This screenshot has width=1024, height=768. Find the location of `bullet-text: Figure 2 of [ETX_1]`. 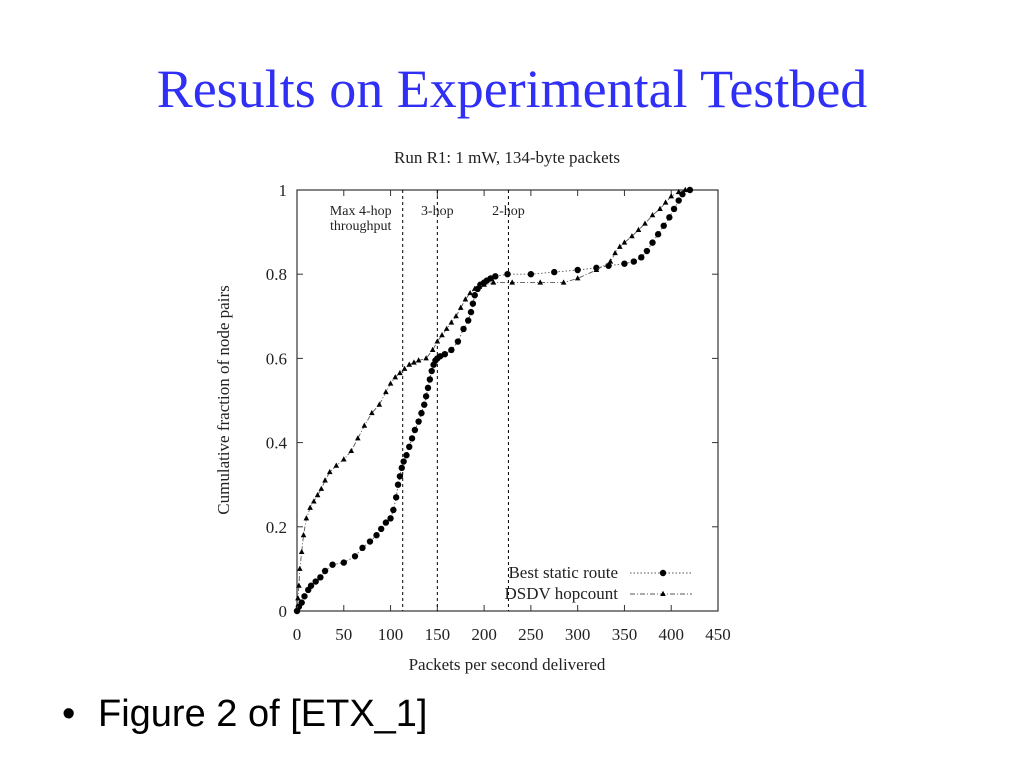

bullet-text: Figure 2 of [ETX_1] is located at coordinates (263, 714).